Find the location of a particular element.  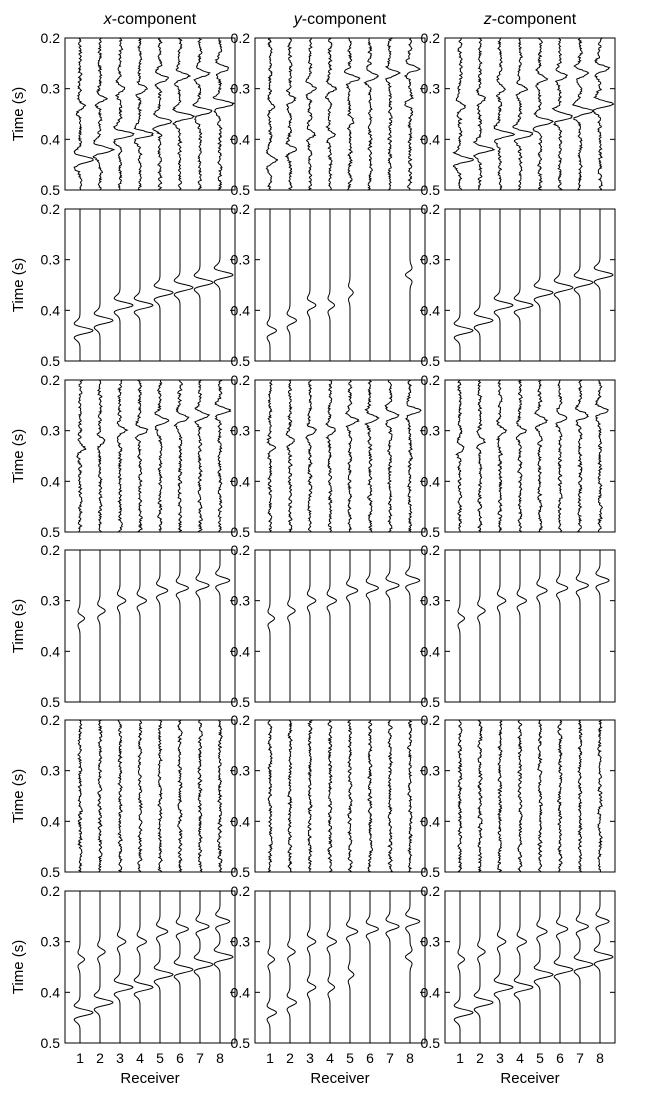

column-title-italic: x is located at coordinates (108, 19).